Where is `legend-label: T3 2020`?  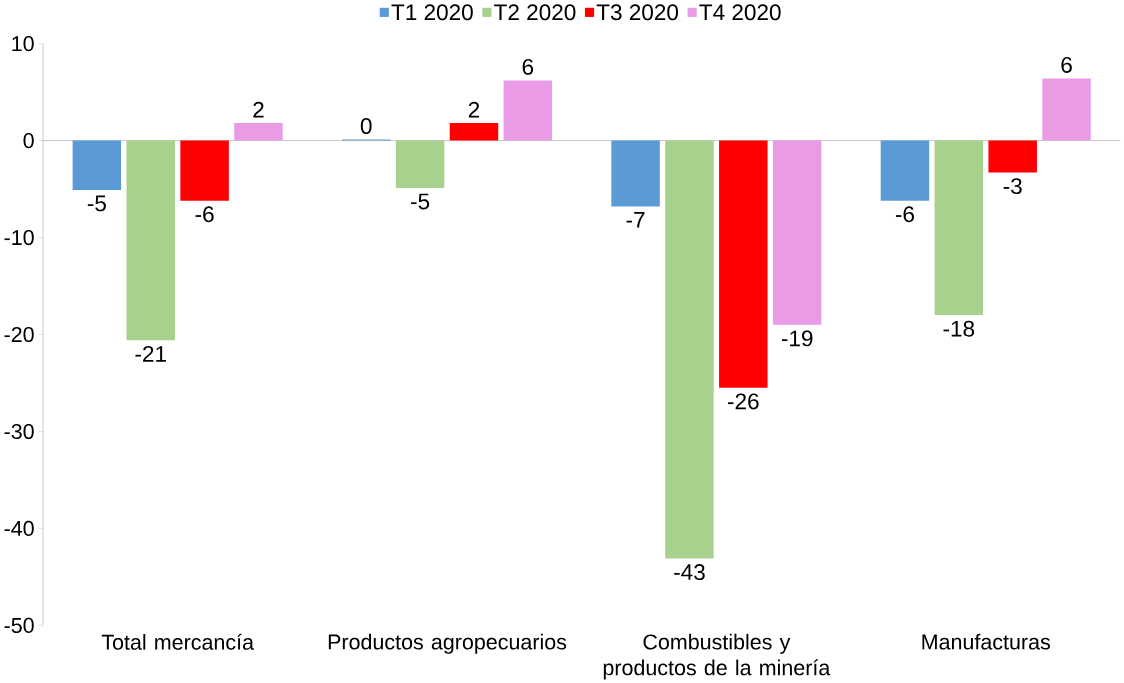
legend-label: T3 2020 is located at coordinates (637, 12).